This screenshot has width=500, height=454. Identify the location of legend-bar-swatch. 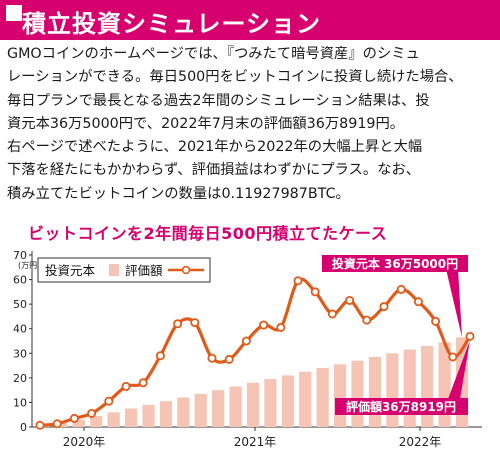
(114, 270).